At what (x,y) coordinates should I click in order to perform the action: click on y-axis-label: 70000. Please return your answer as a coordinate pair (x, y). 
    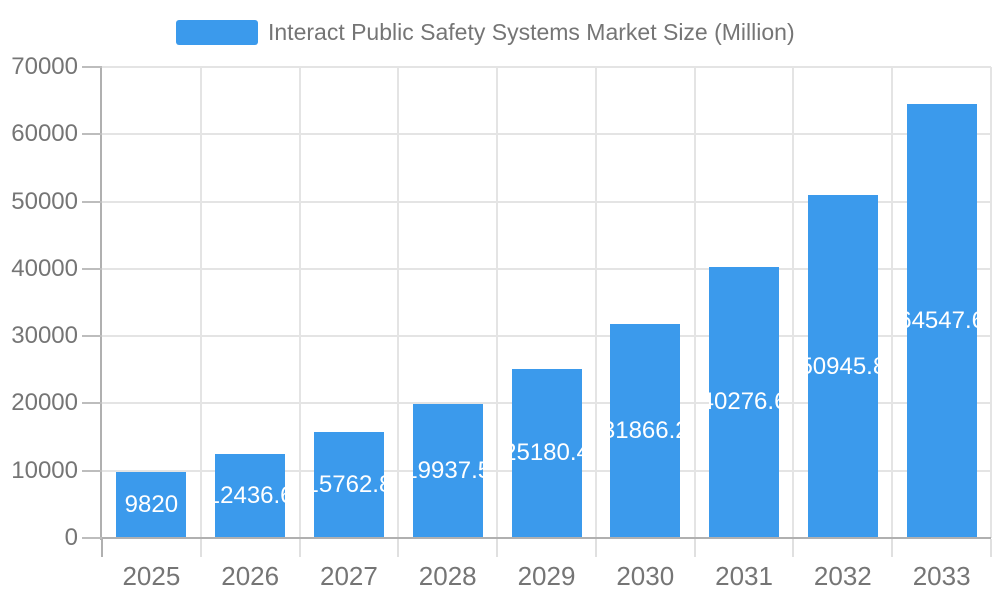
    Looking at the image, I should click on (44, 66).